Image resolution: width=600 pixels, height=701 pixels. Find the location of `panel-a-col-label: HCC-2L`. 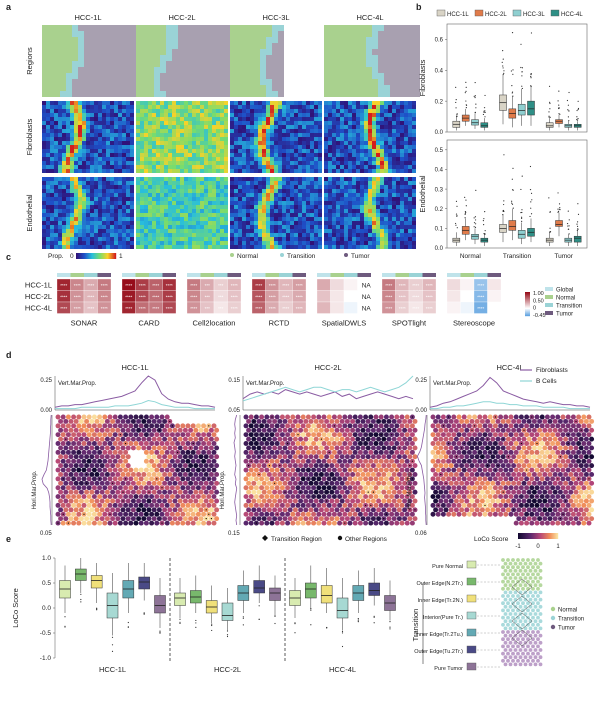

panel-a-col-label: HCC-2L is located at coordinates (181, 17).